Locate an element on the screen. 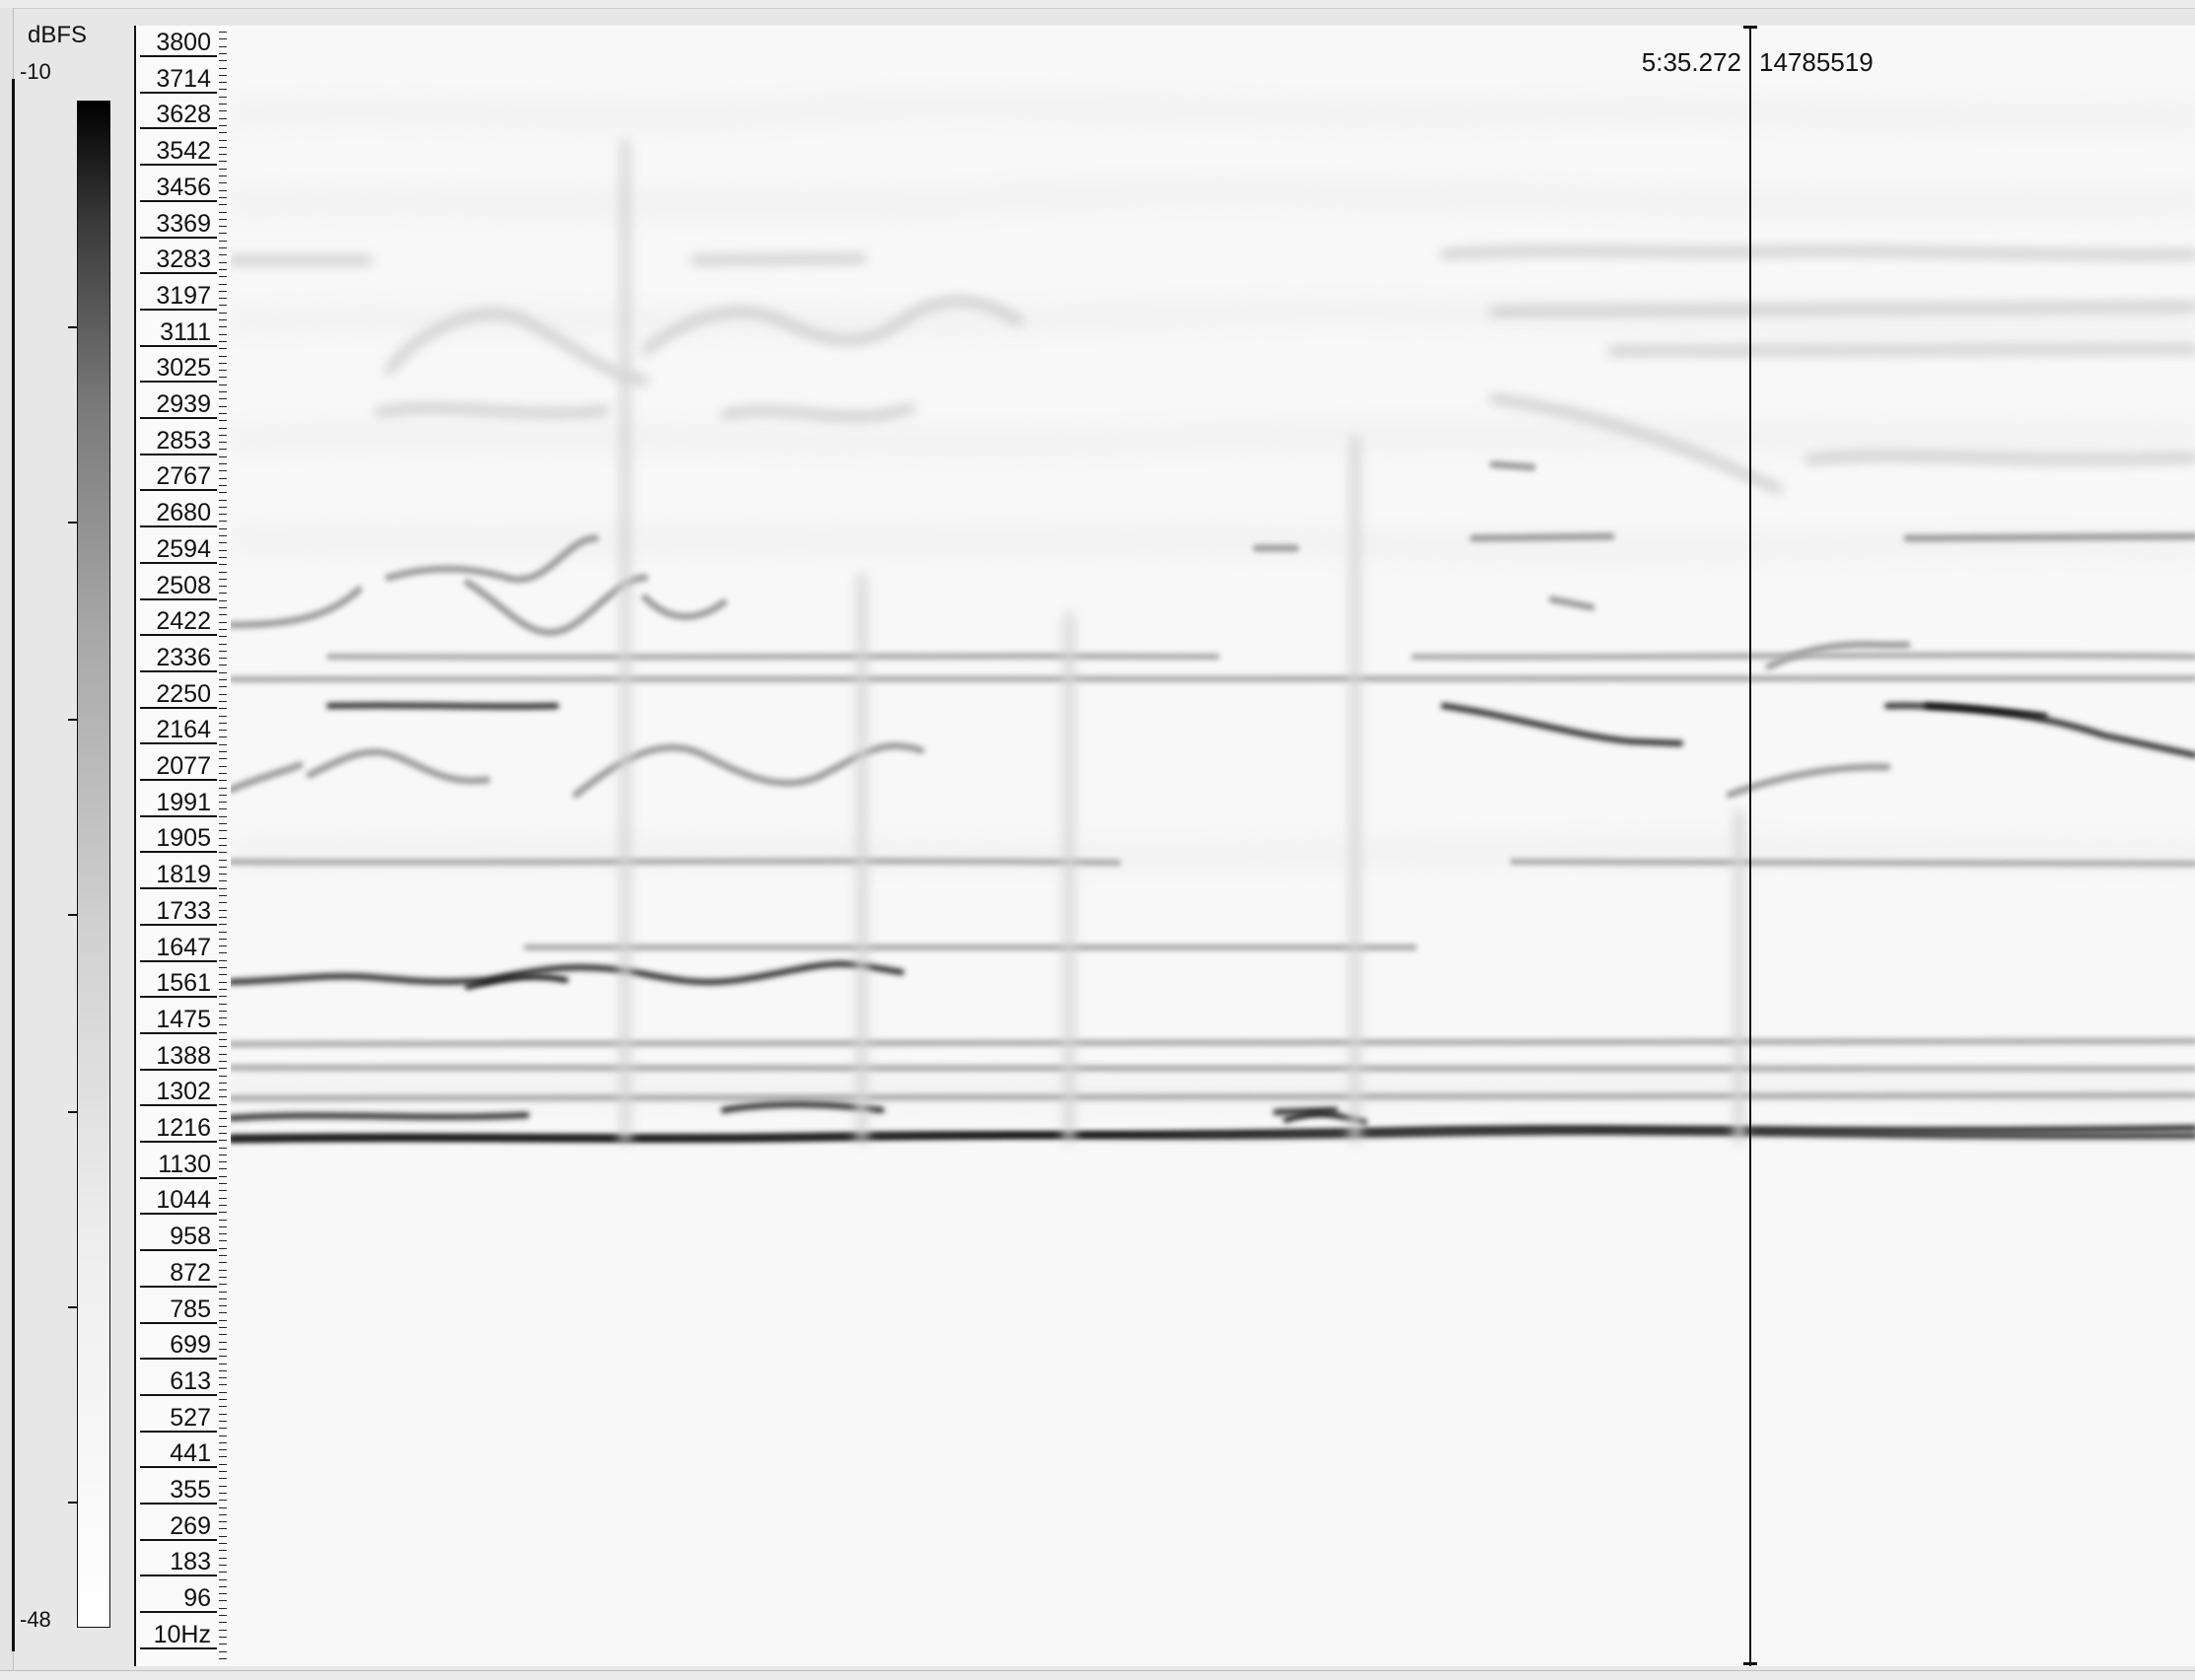  frequency-label: 3369 is located at coordinates (178, 224).